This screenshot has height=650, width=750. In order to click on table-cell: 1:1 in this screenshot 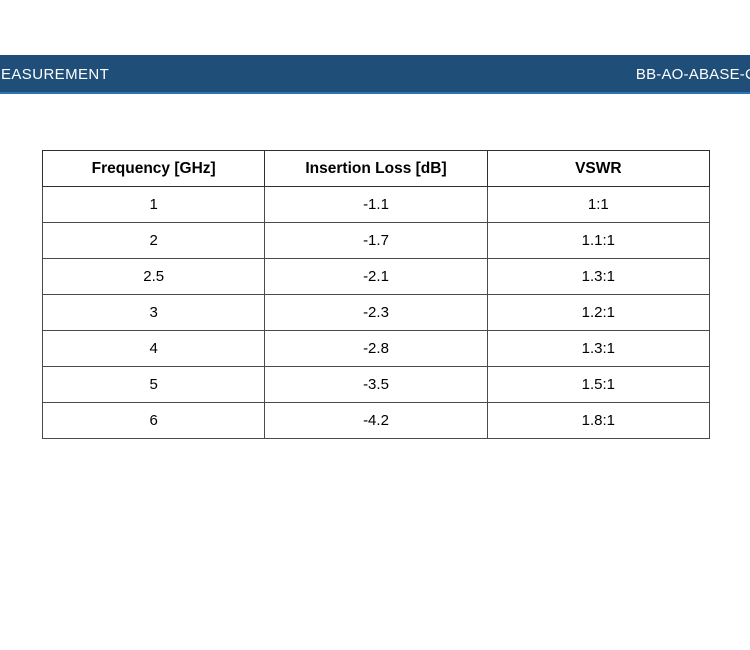, I will do `click(598, 204)`.